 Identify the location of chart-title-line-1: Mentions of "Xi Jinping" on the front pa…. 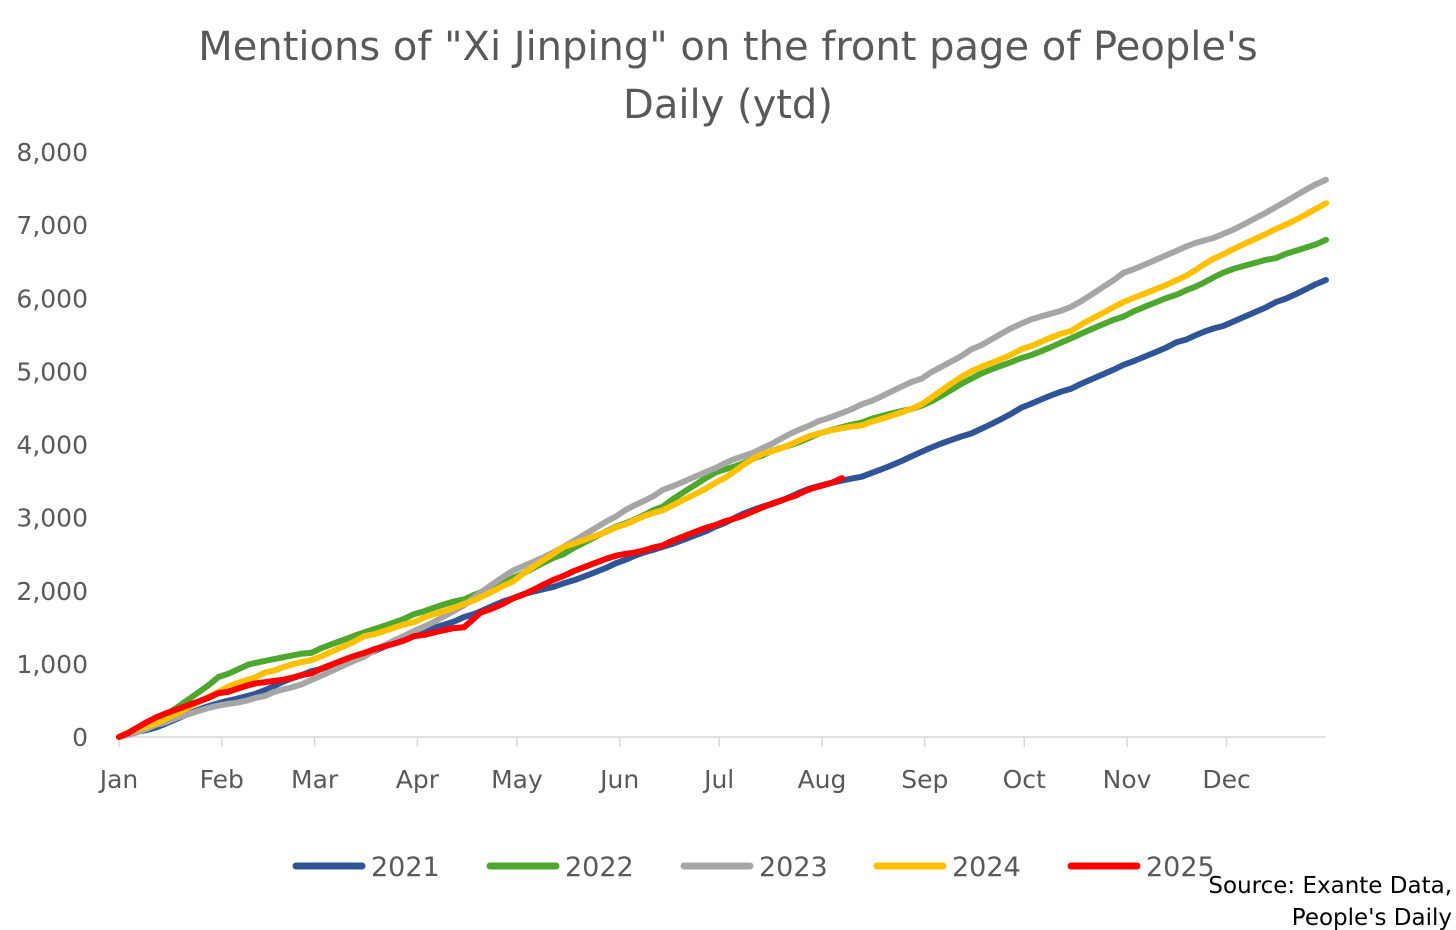
(728, 47).